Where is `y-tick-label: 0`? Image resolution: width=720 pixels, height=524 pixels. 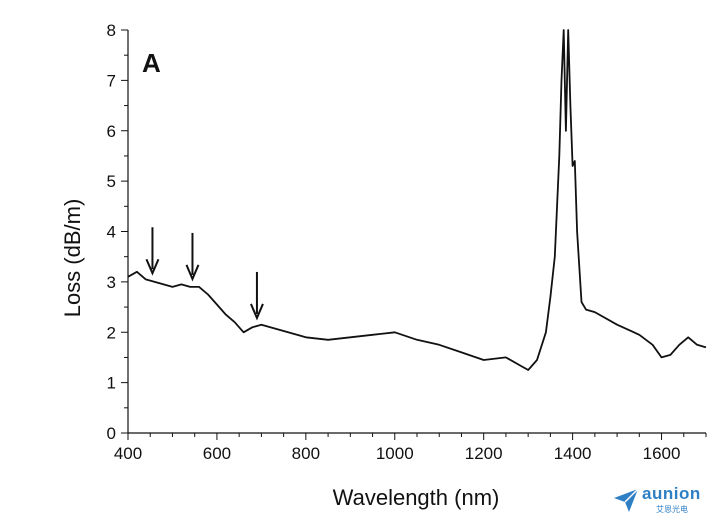
y-tick-label: 0 is located at coordinates (111, 433).